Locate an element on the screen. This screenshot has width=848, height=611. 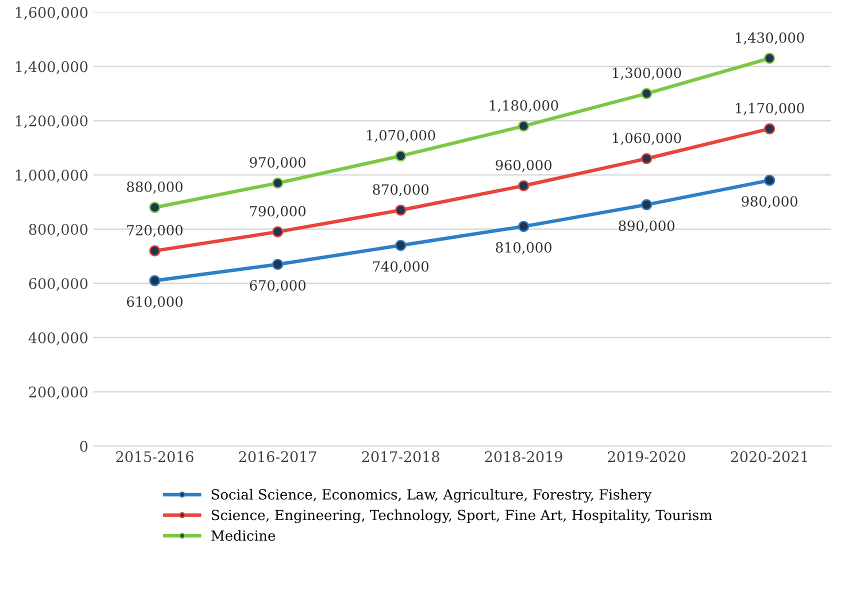
y-tick-label: 1,200,000 is located at coordinates (52, 121).